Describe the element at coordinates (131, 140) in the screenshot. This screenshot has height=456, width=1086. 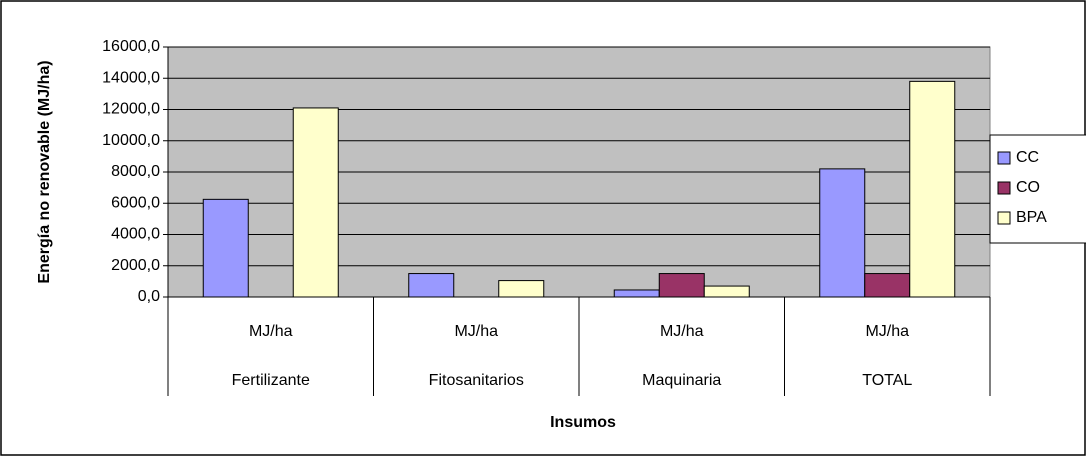
I see `y-tick-label: 10000,0` at that location.